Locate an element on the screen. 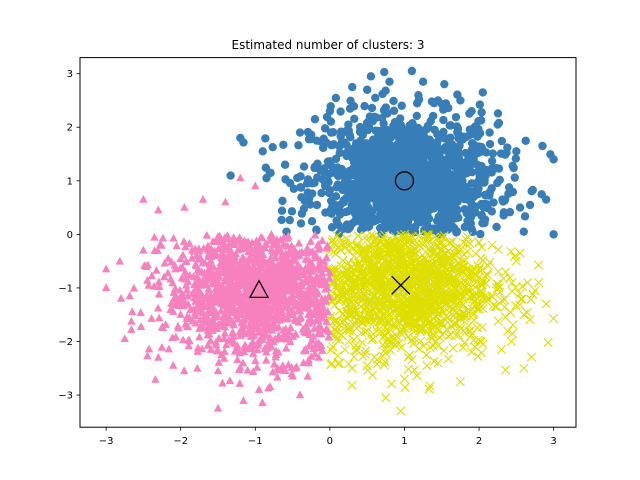 The image size is (640, 480). y-tick-label: 2 is located at coordinates (70, 128).